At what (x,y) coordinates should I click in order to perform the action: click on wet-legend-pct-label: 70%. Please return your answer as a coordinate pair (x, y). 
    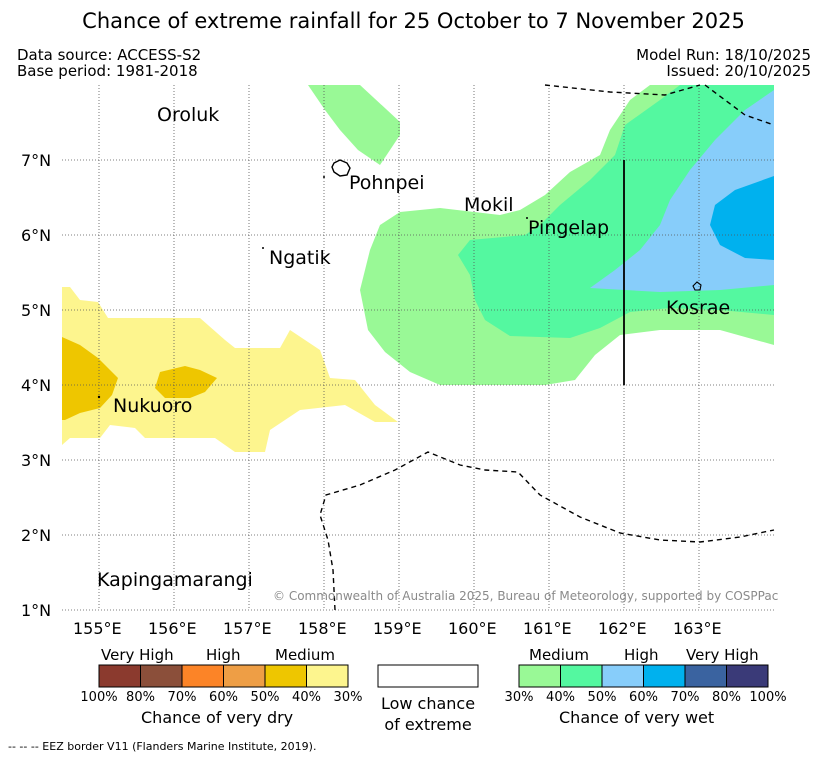
    Looking at the image, I should click on (685, 697).